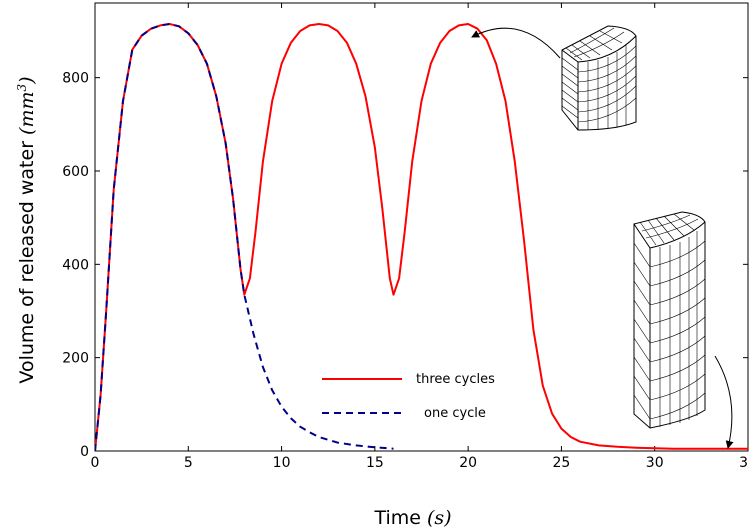 Image resolution: width=749 pixels, height=532 pixels. Describe the element at coordinates (282, 463) in the screenshot. I see `x-tick-label: 10` at that location.